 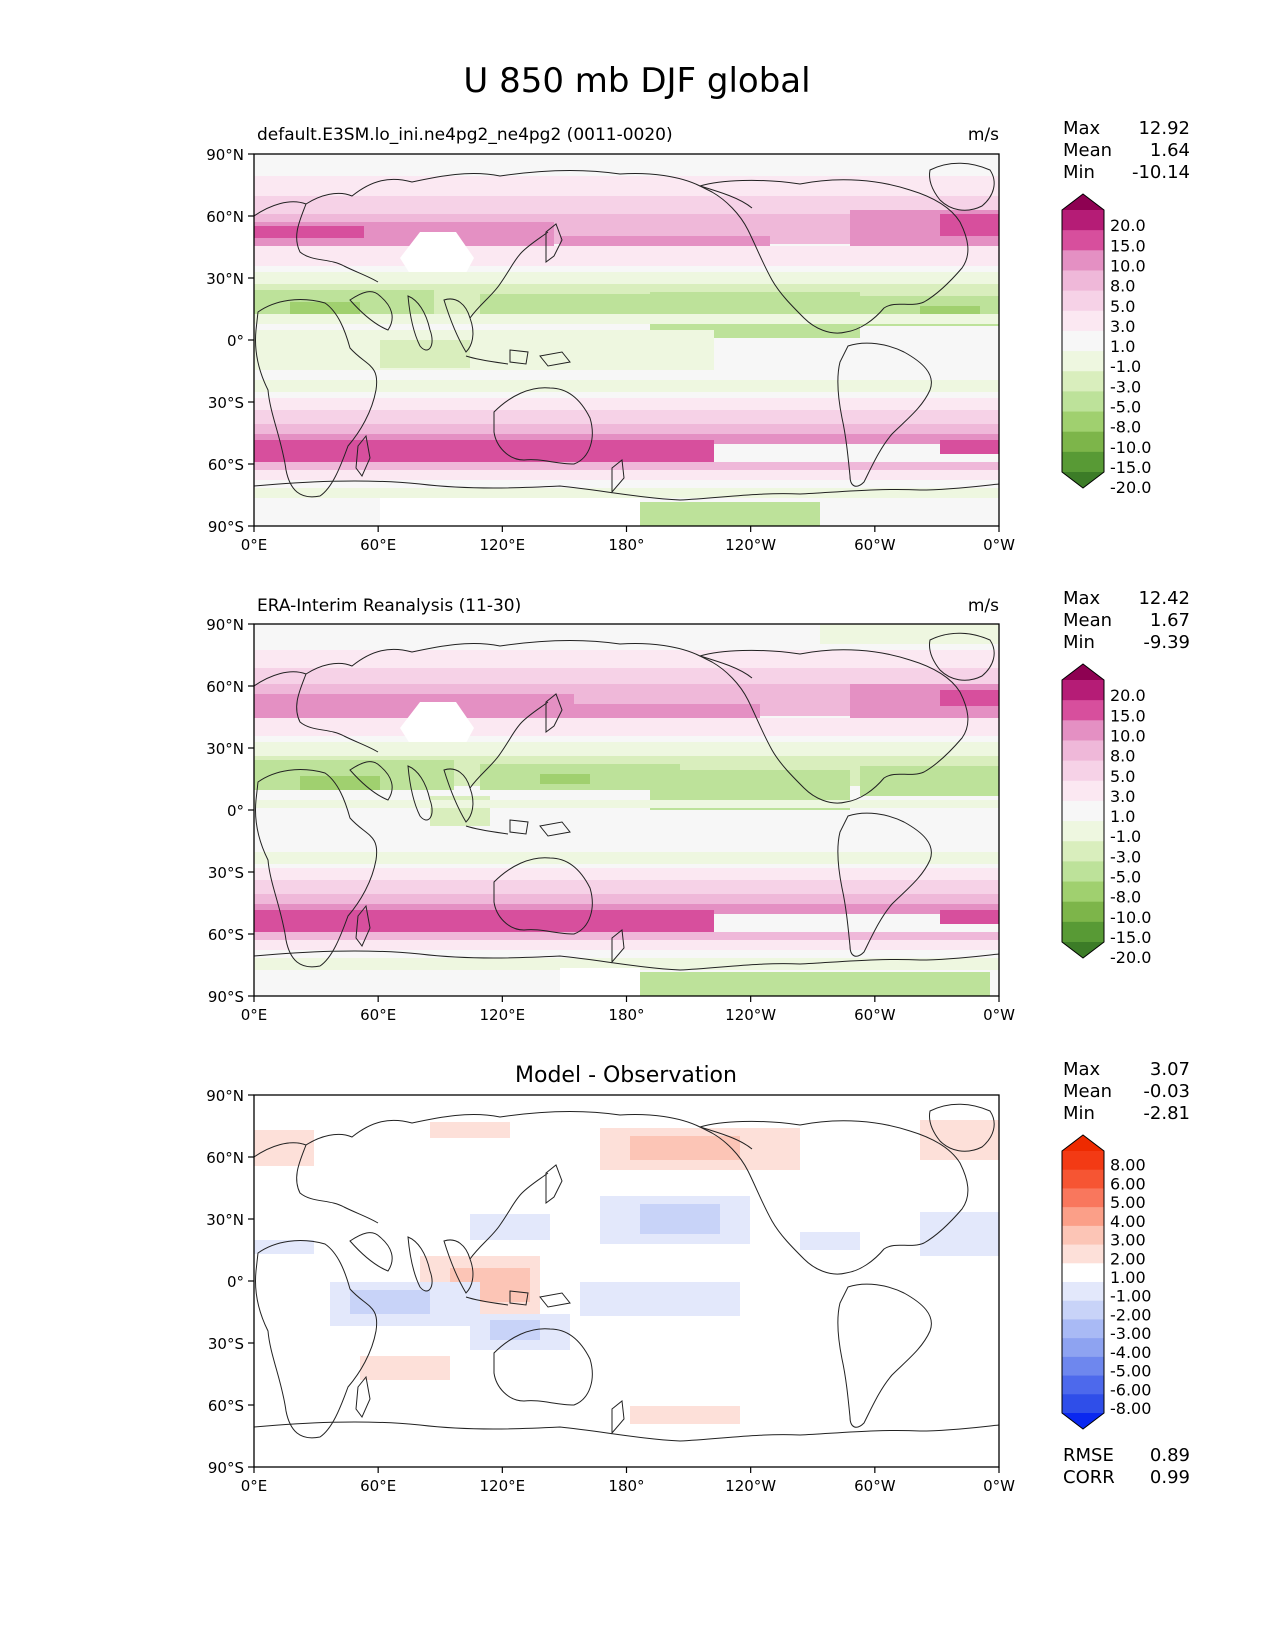 I want to click on stat-label-max: Max, so click(x=1082, y=598).